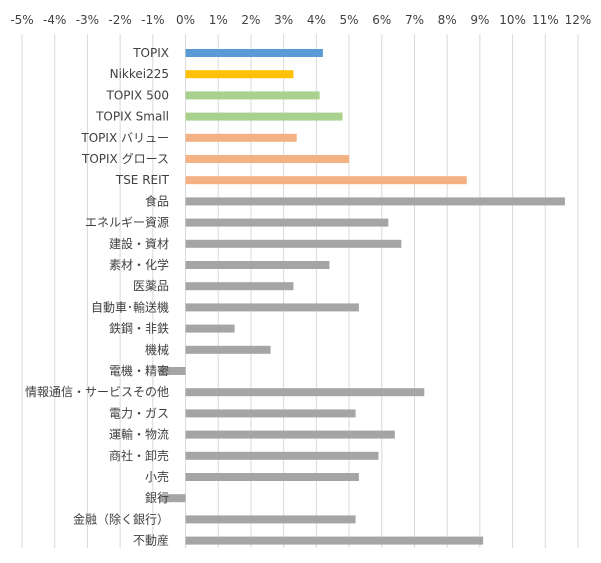  I want to click on x-tick-label: 2%, so click(250, 20).